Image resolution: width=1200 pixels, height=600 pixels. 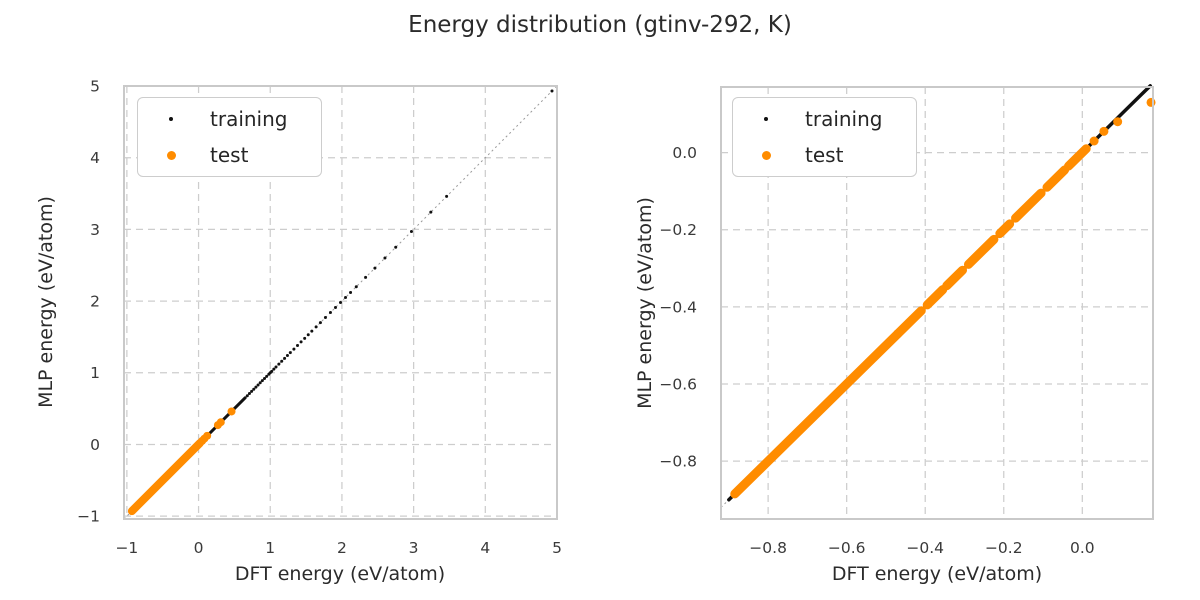 I want to click on scatter-test, so click(x=181, y=461).